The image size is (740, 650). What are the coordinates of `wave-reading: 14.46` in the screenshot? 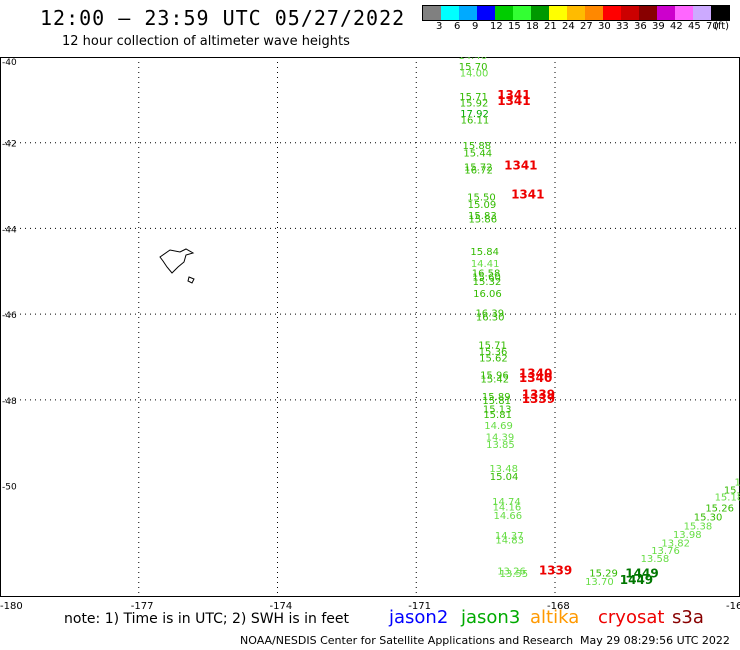 It's located at (472, 59).